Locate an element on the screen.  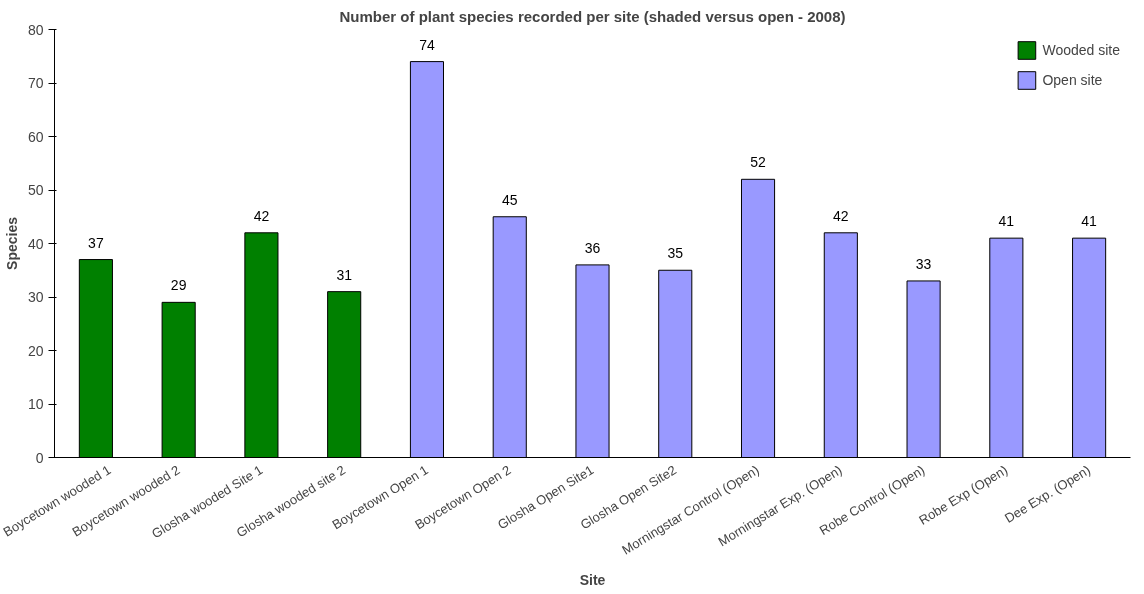
y-tick-label: 0 is located at coordinates (39, 457).